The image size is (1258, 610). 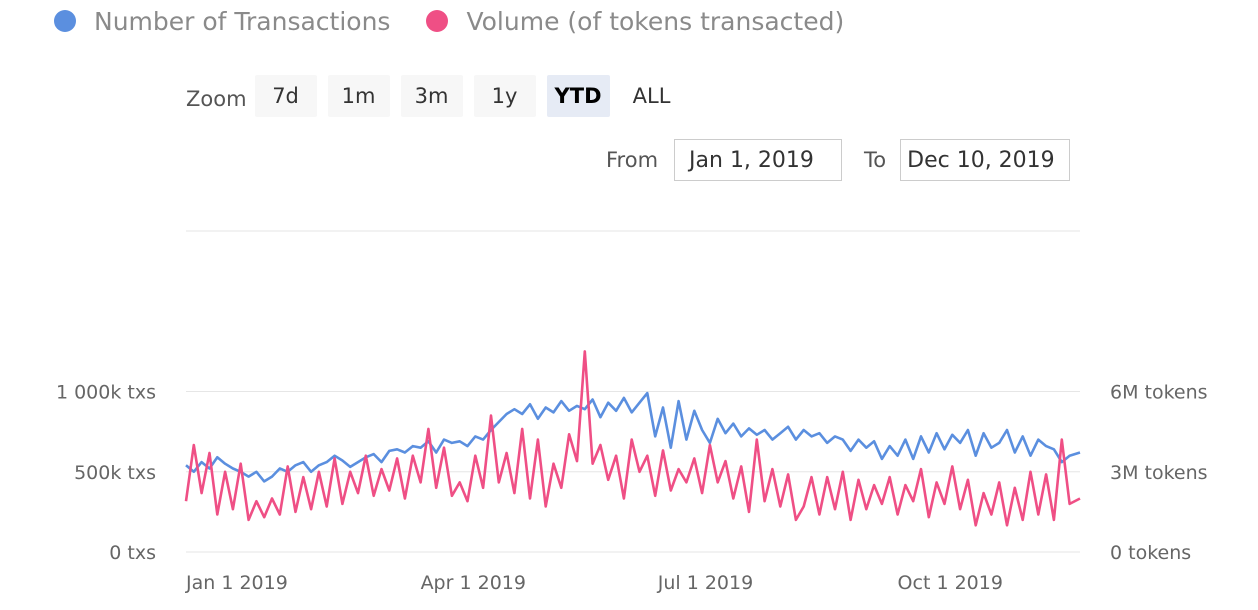 What do you see at coordinates (216, 99) in the screenshot?
I see `zoom-label: Zoom` at bounding box center [216, 99].